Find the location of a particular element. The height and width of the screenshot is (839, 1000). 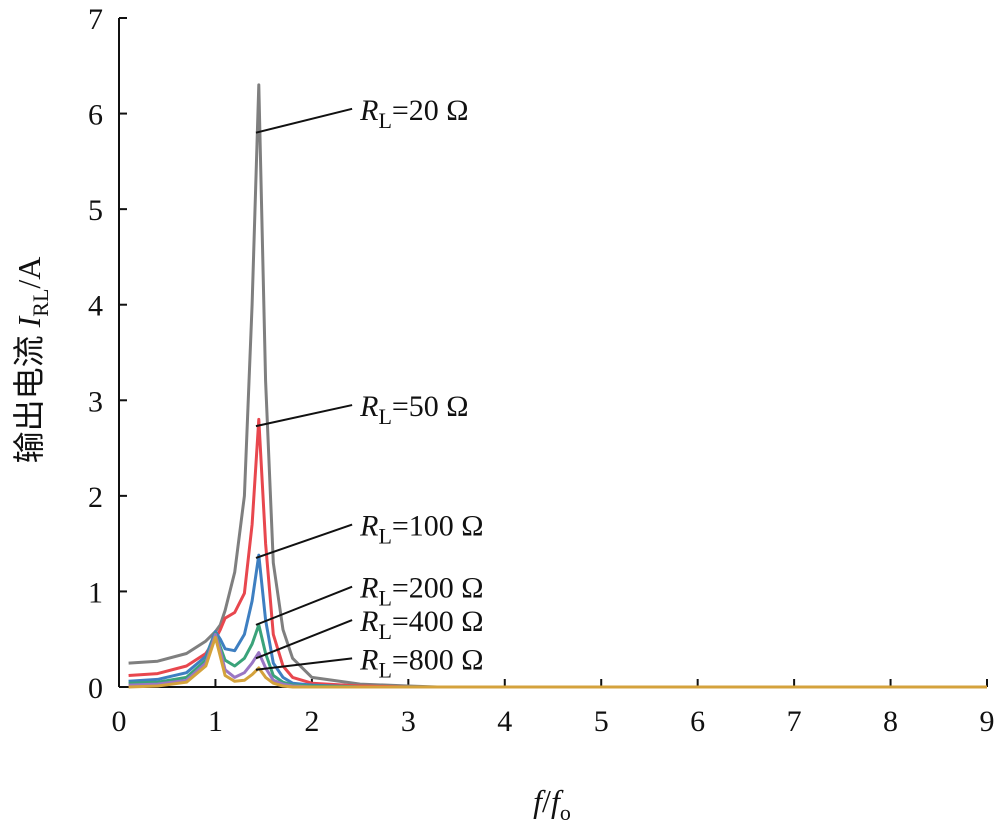

x-tick-label: 8 is located at coordinates (890, 721).